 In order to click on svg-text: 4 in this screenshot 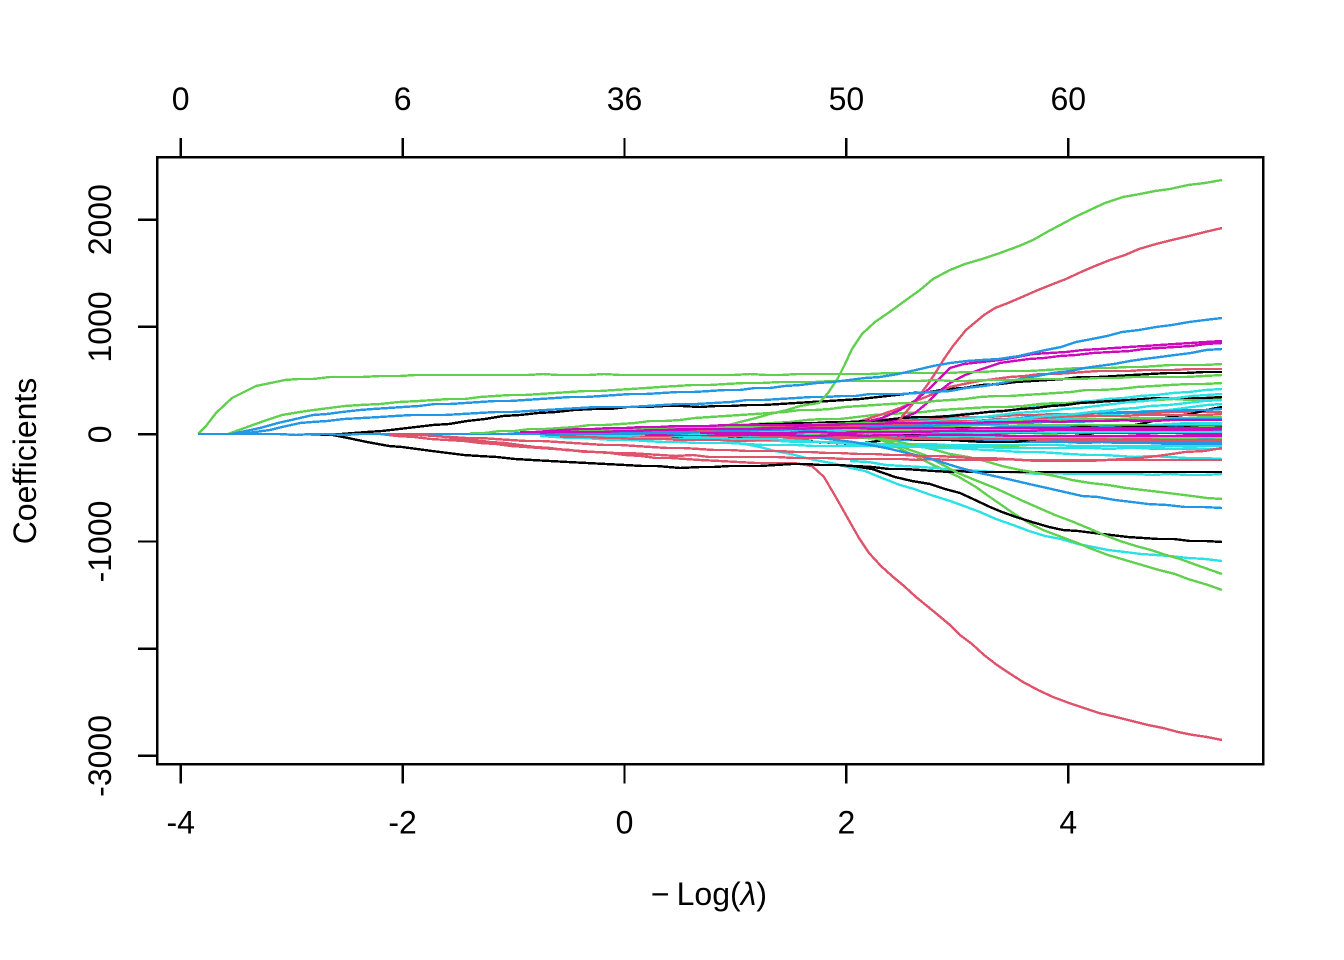, I will do `click(1068, 823)`.